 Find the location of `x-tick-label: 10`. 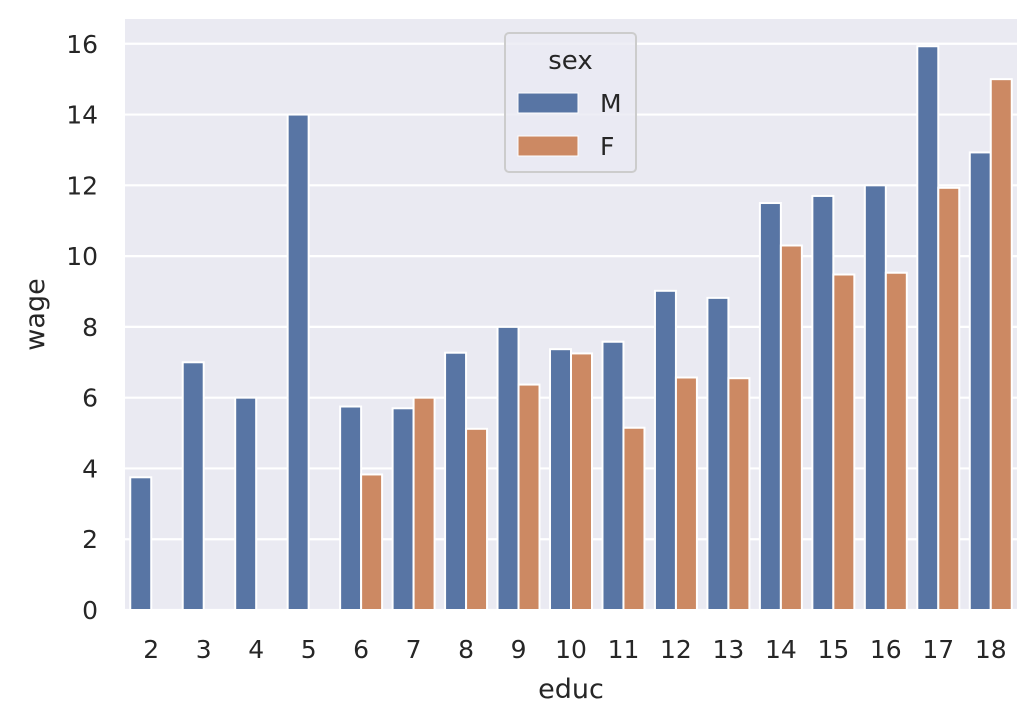

x-tick-label: 10 is located at coordinates (571, 649).